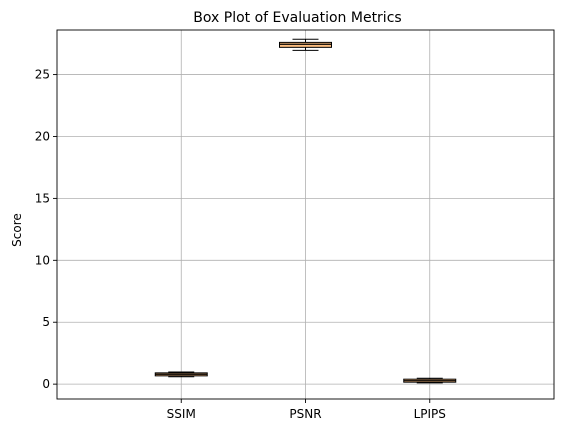  Describe the element at coordinates (17, 230) in the screenshot. I see `y-axis-label: Score` at that location.